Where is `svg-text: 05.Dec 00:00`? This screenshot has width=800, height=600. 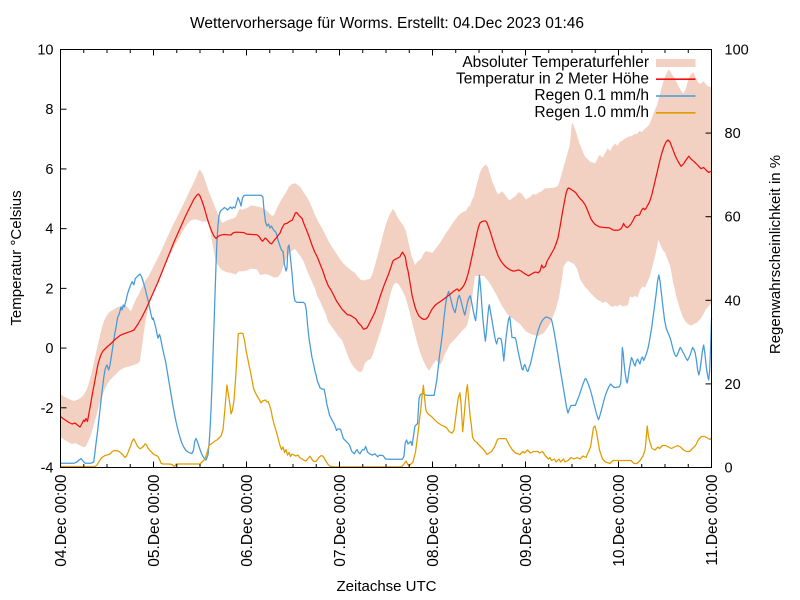
svg-text: 05.Dec 00:00 is located at coordinates (154, 520).